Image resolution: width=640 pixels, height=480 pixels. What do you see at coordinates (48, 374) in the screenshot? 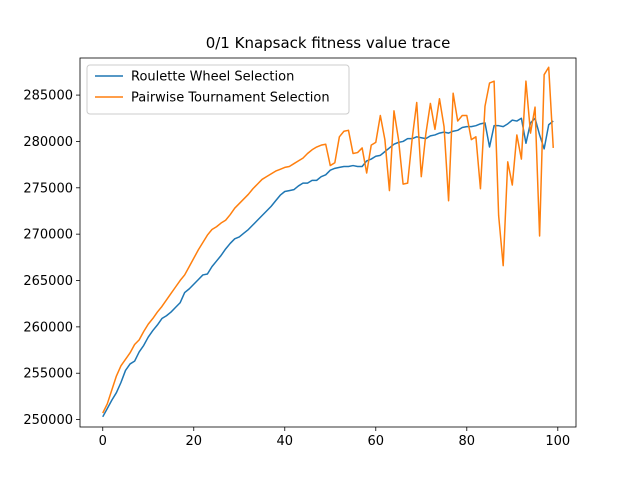
I see `y-tick-label: 255000` at bounding box center [48, 374].